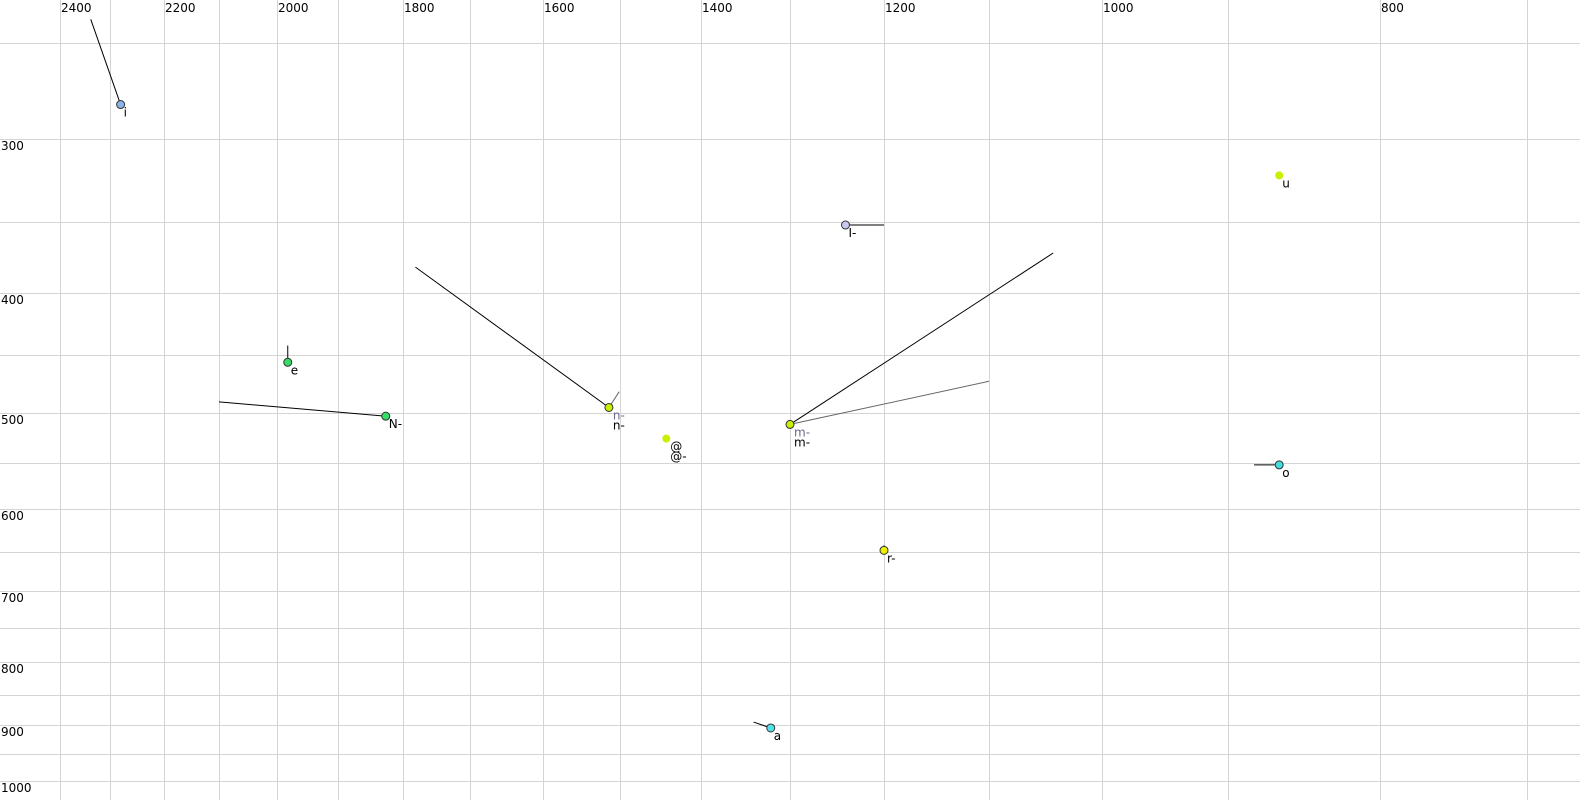 The width and height of the screenshot is (1580, 800). I want to click on vowel-point-e: e, so click(290, 367).